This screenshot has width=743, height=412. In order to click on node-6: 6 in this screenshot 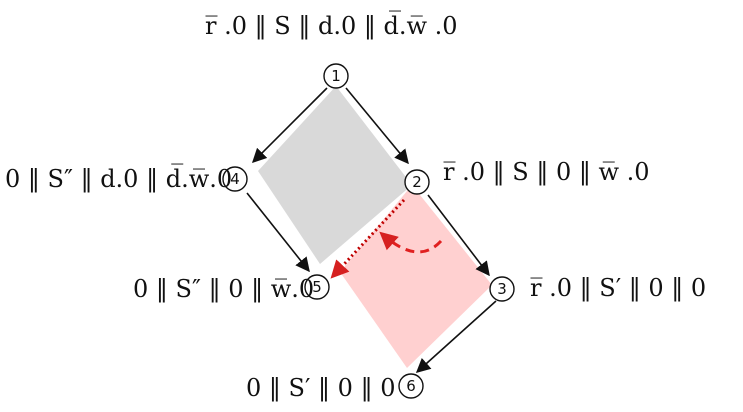, I will do `click(411, 386)`.